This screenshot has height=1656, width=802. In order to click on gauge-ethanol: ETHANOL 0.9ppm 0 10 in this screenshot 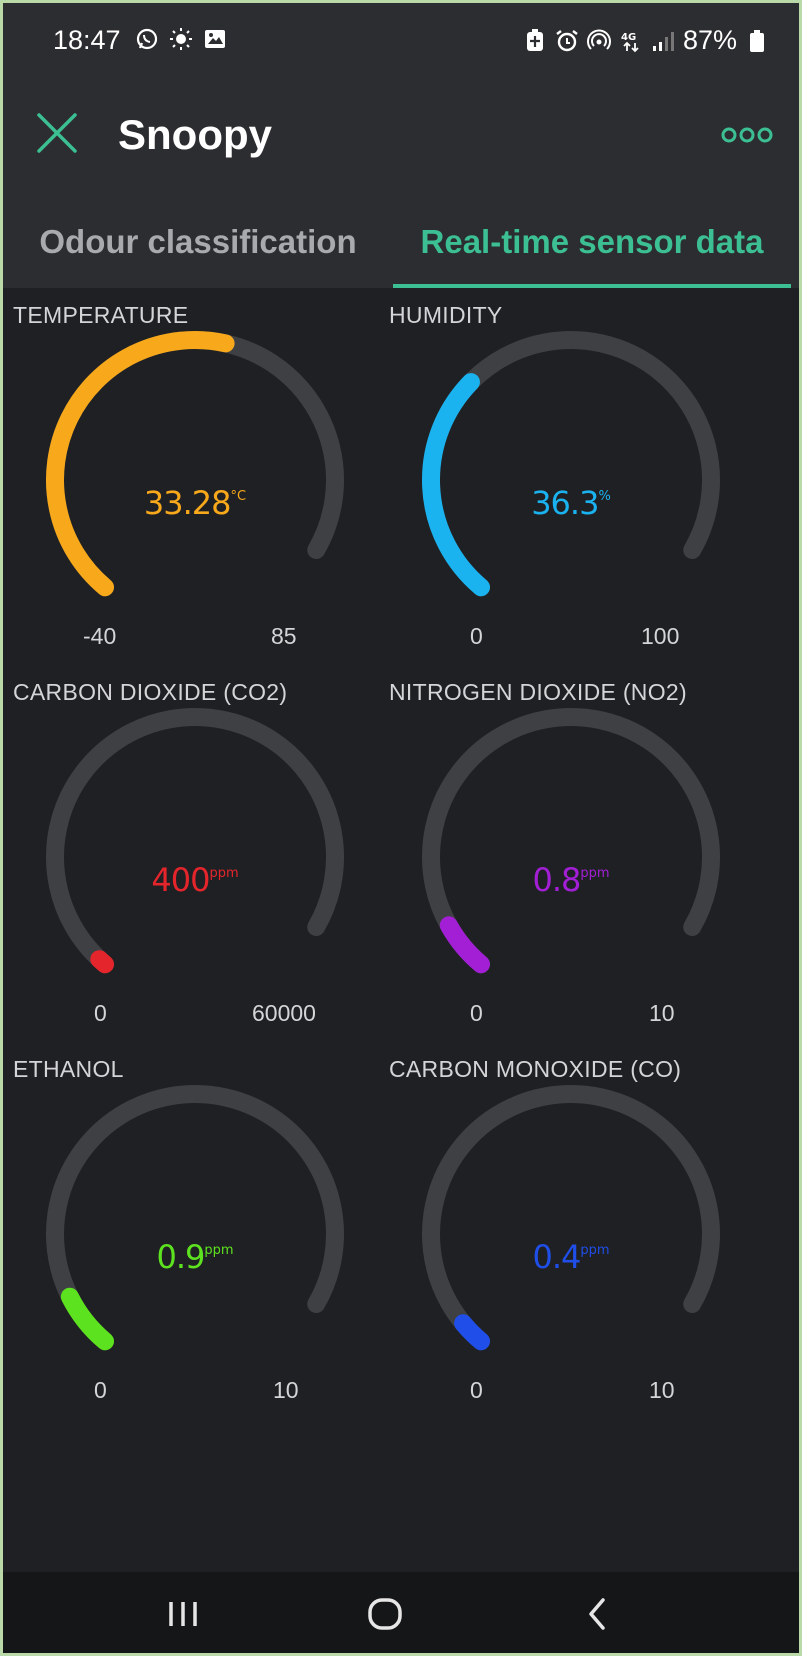, I will do `click(202, 1241)`.